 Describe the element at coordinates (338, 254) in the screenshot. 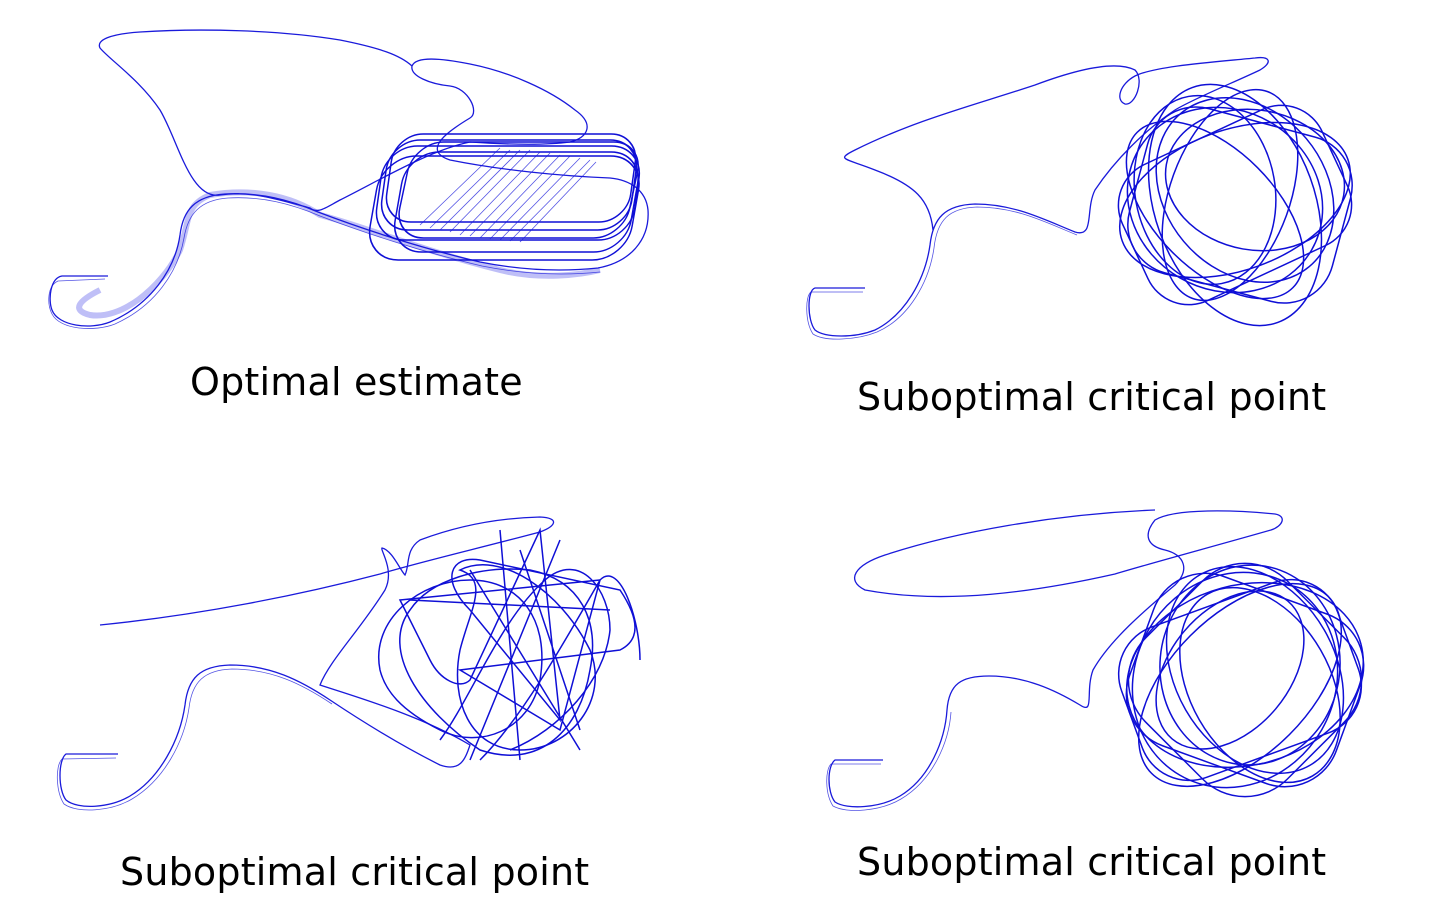

I see `trajectory-band` at that location.